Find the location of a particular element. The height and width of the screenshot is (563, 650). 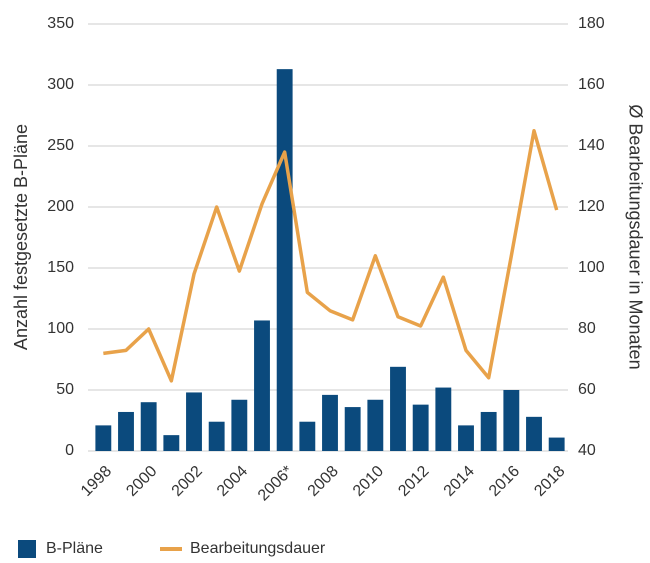

y2-tick-label: 100 is located at coordinates (591, 267).